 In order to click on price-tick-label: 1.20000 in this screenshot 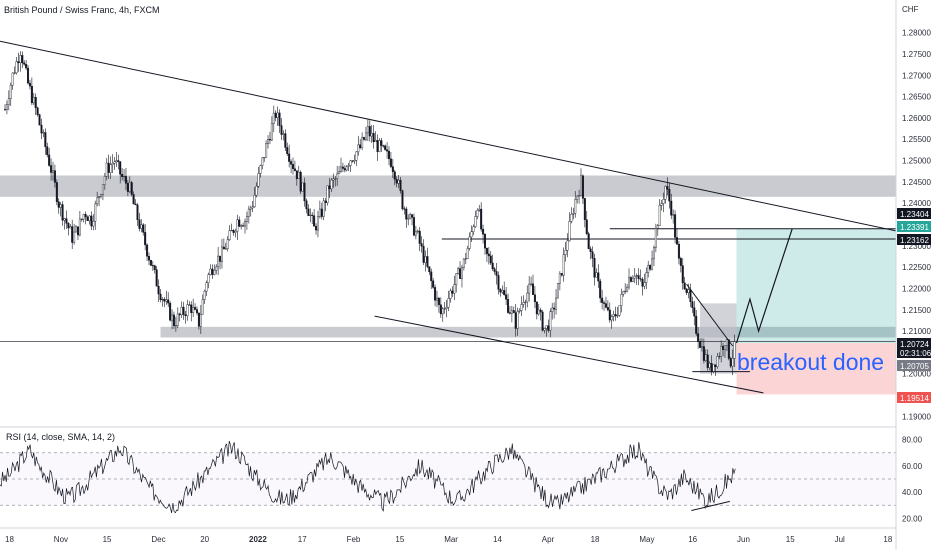, I will do `click(916, 374)`.